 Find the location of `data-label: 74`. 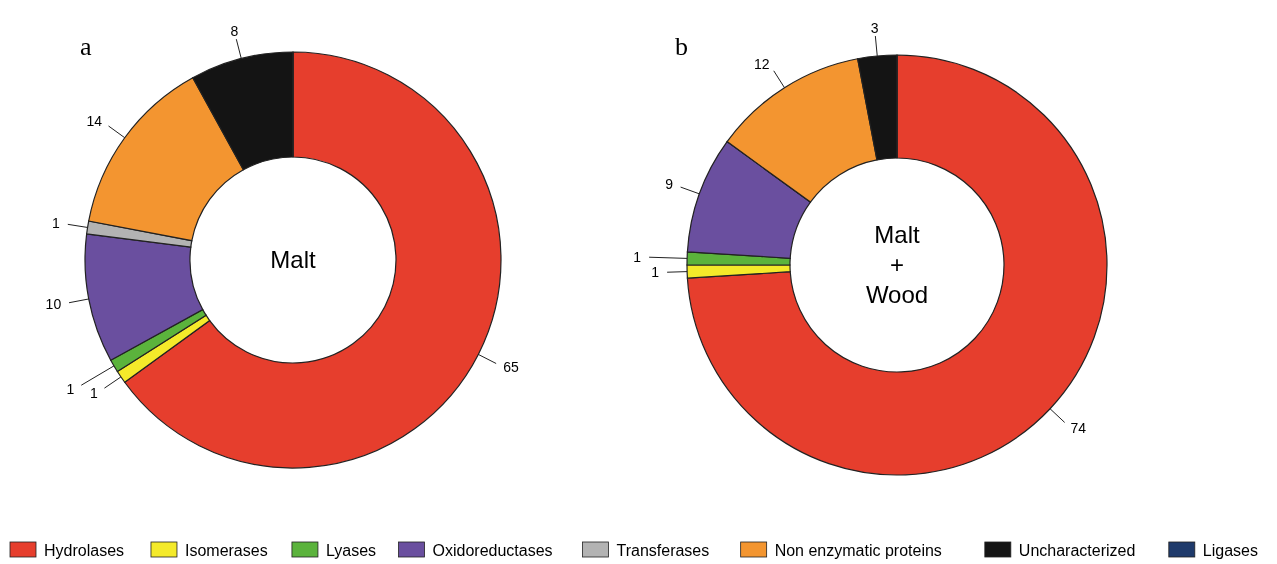

data-label: 74 is located at coordinates (1078, 427).